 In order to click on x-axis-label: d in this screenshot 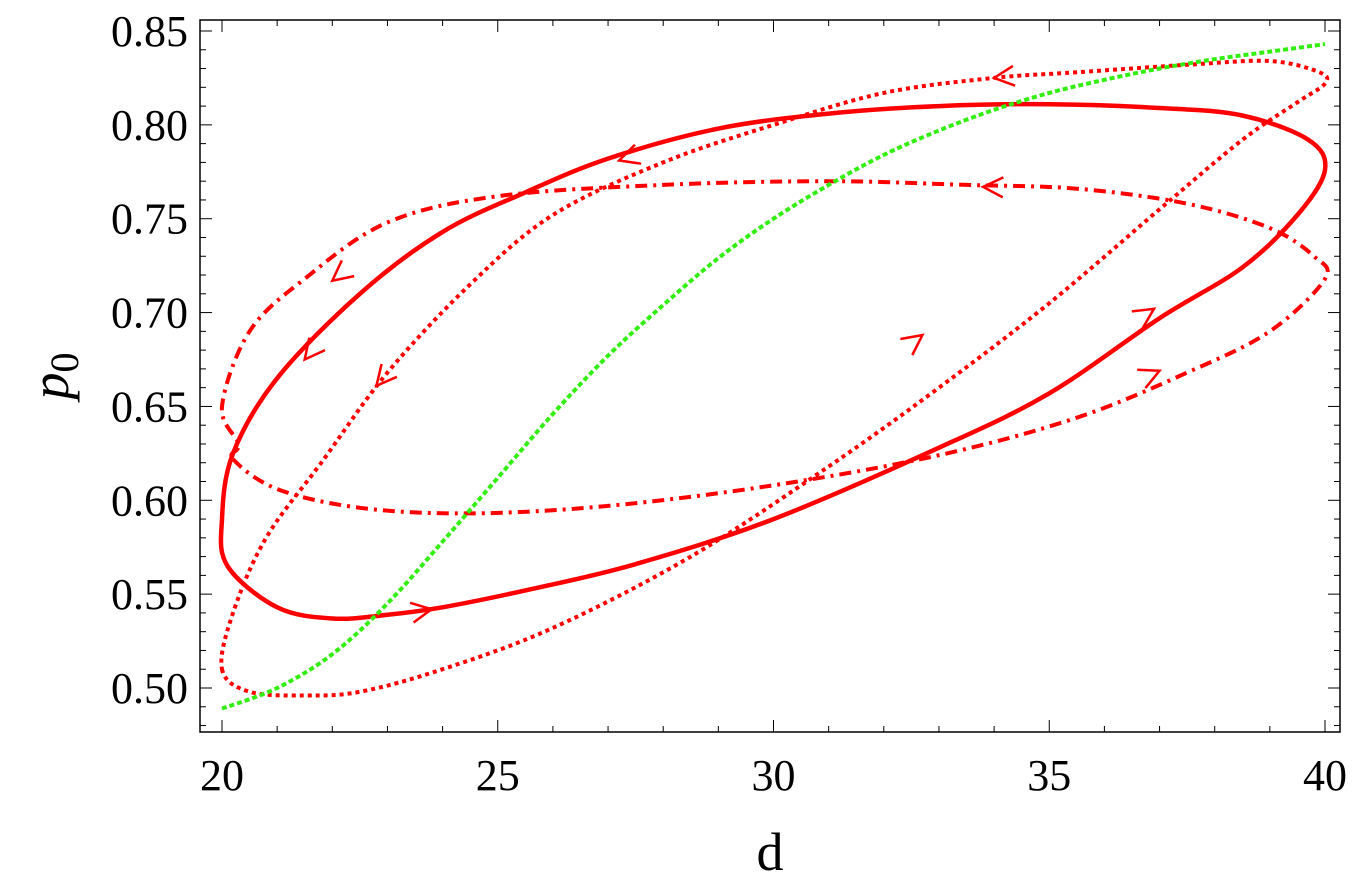, I will do `click(770, 852)`.